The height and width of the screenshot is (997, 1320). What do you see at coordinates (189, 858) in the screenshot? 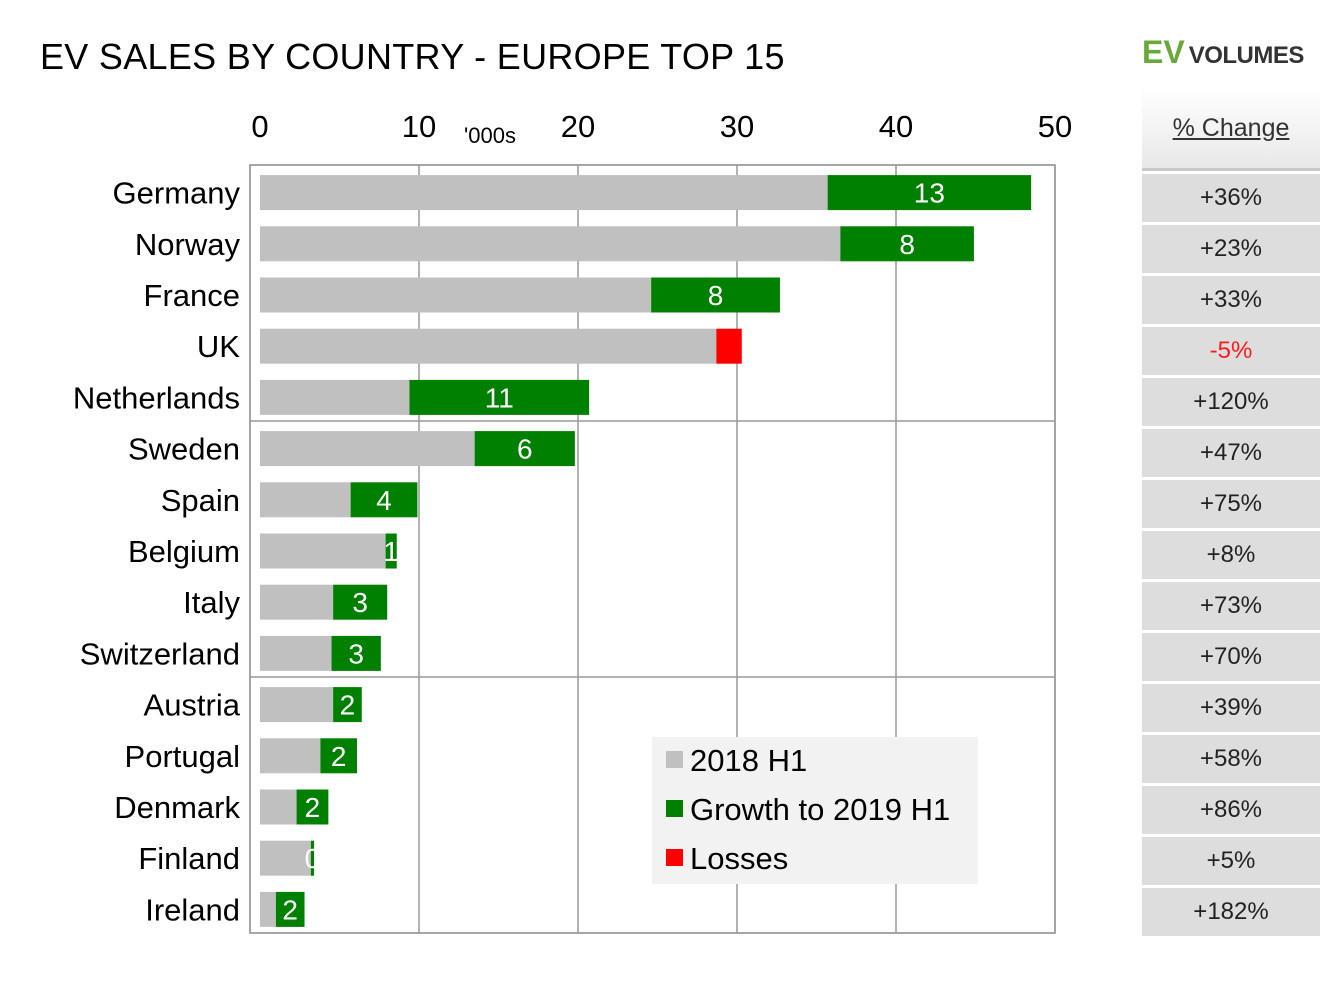
I see `category-label: Finland` at bounding box center [189, 858].